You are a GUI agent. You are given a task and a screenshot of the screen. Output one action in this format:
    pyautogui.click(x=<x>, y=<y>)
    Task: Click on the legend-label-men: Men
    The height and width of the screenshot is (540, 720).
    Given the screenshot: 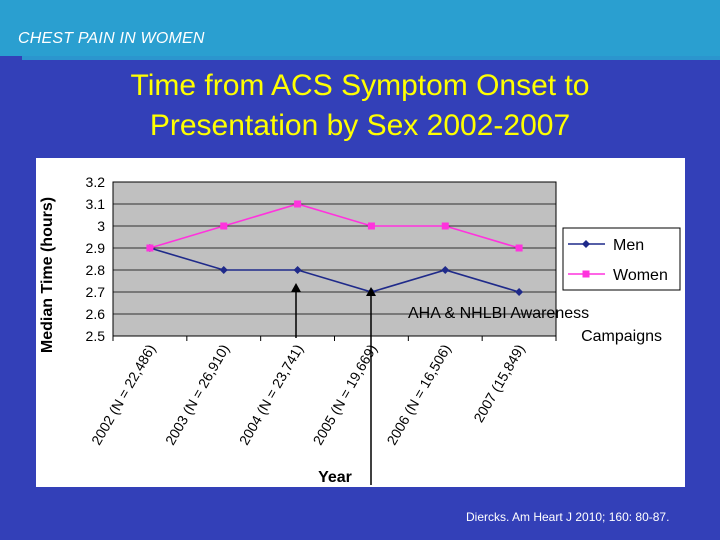 What is the action you would take?
    pyautogui.click(x=628, y=245)
    